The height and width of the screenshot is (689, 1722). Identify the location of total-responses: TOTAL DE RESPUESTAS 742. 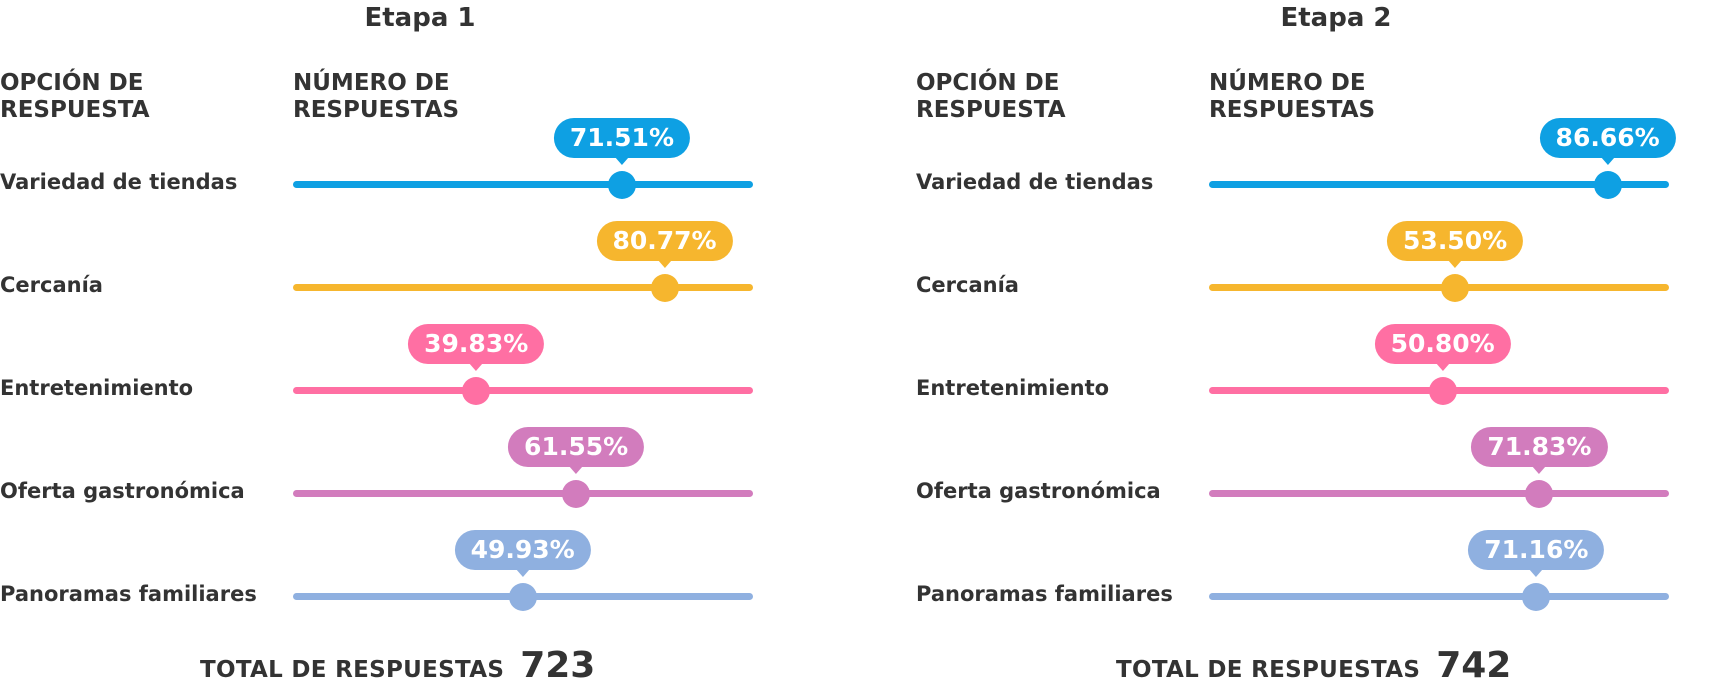
(1313, 667).